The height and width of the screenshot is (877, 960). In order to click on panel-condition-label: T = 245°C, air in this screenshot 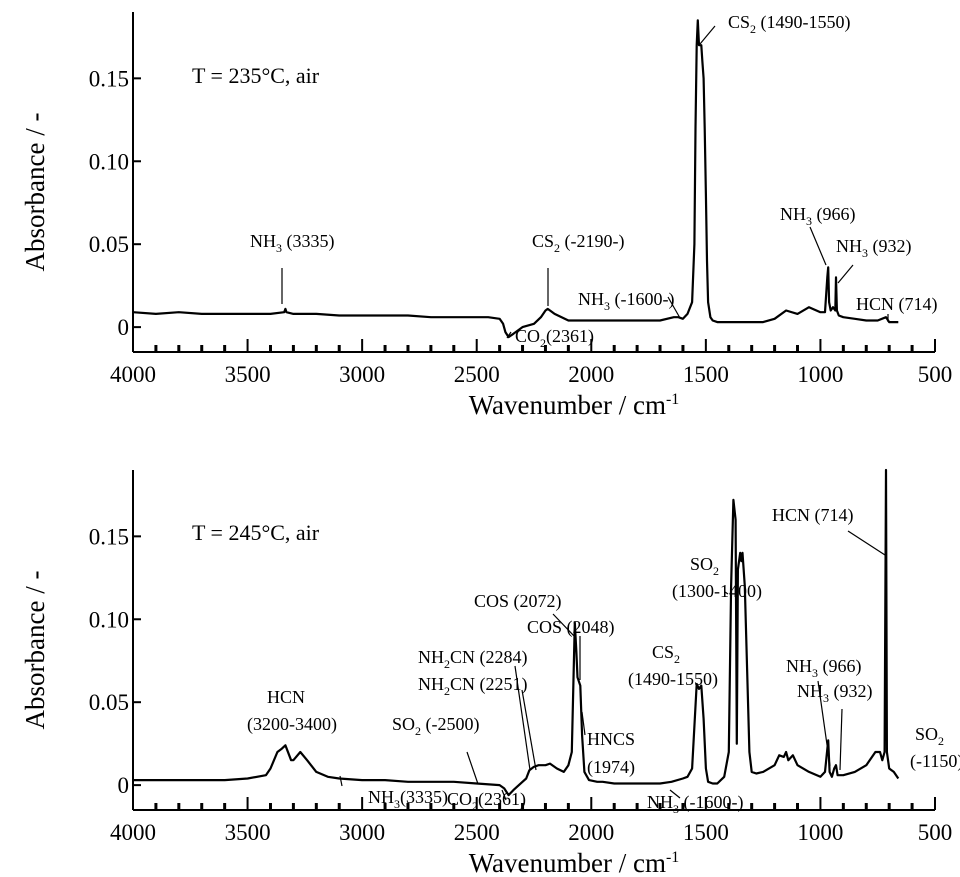, I will do `click(256, 532)`.